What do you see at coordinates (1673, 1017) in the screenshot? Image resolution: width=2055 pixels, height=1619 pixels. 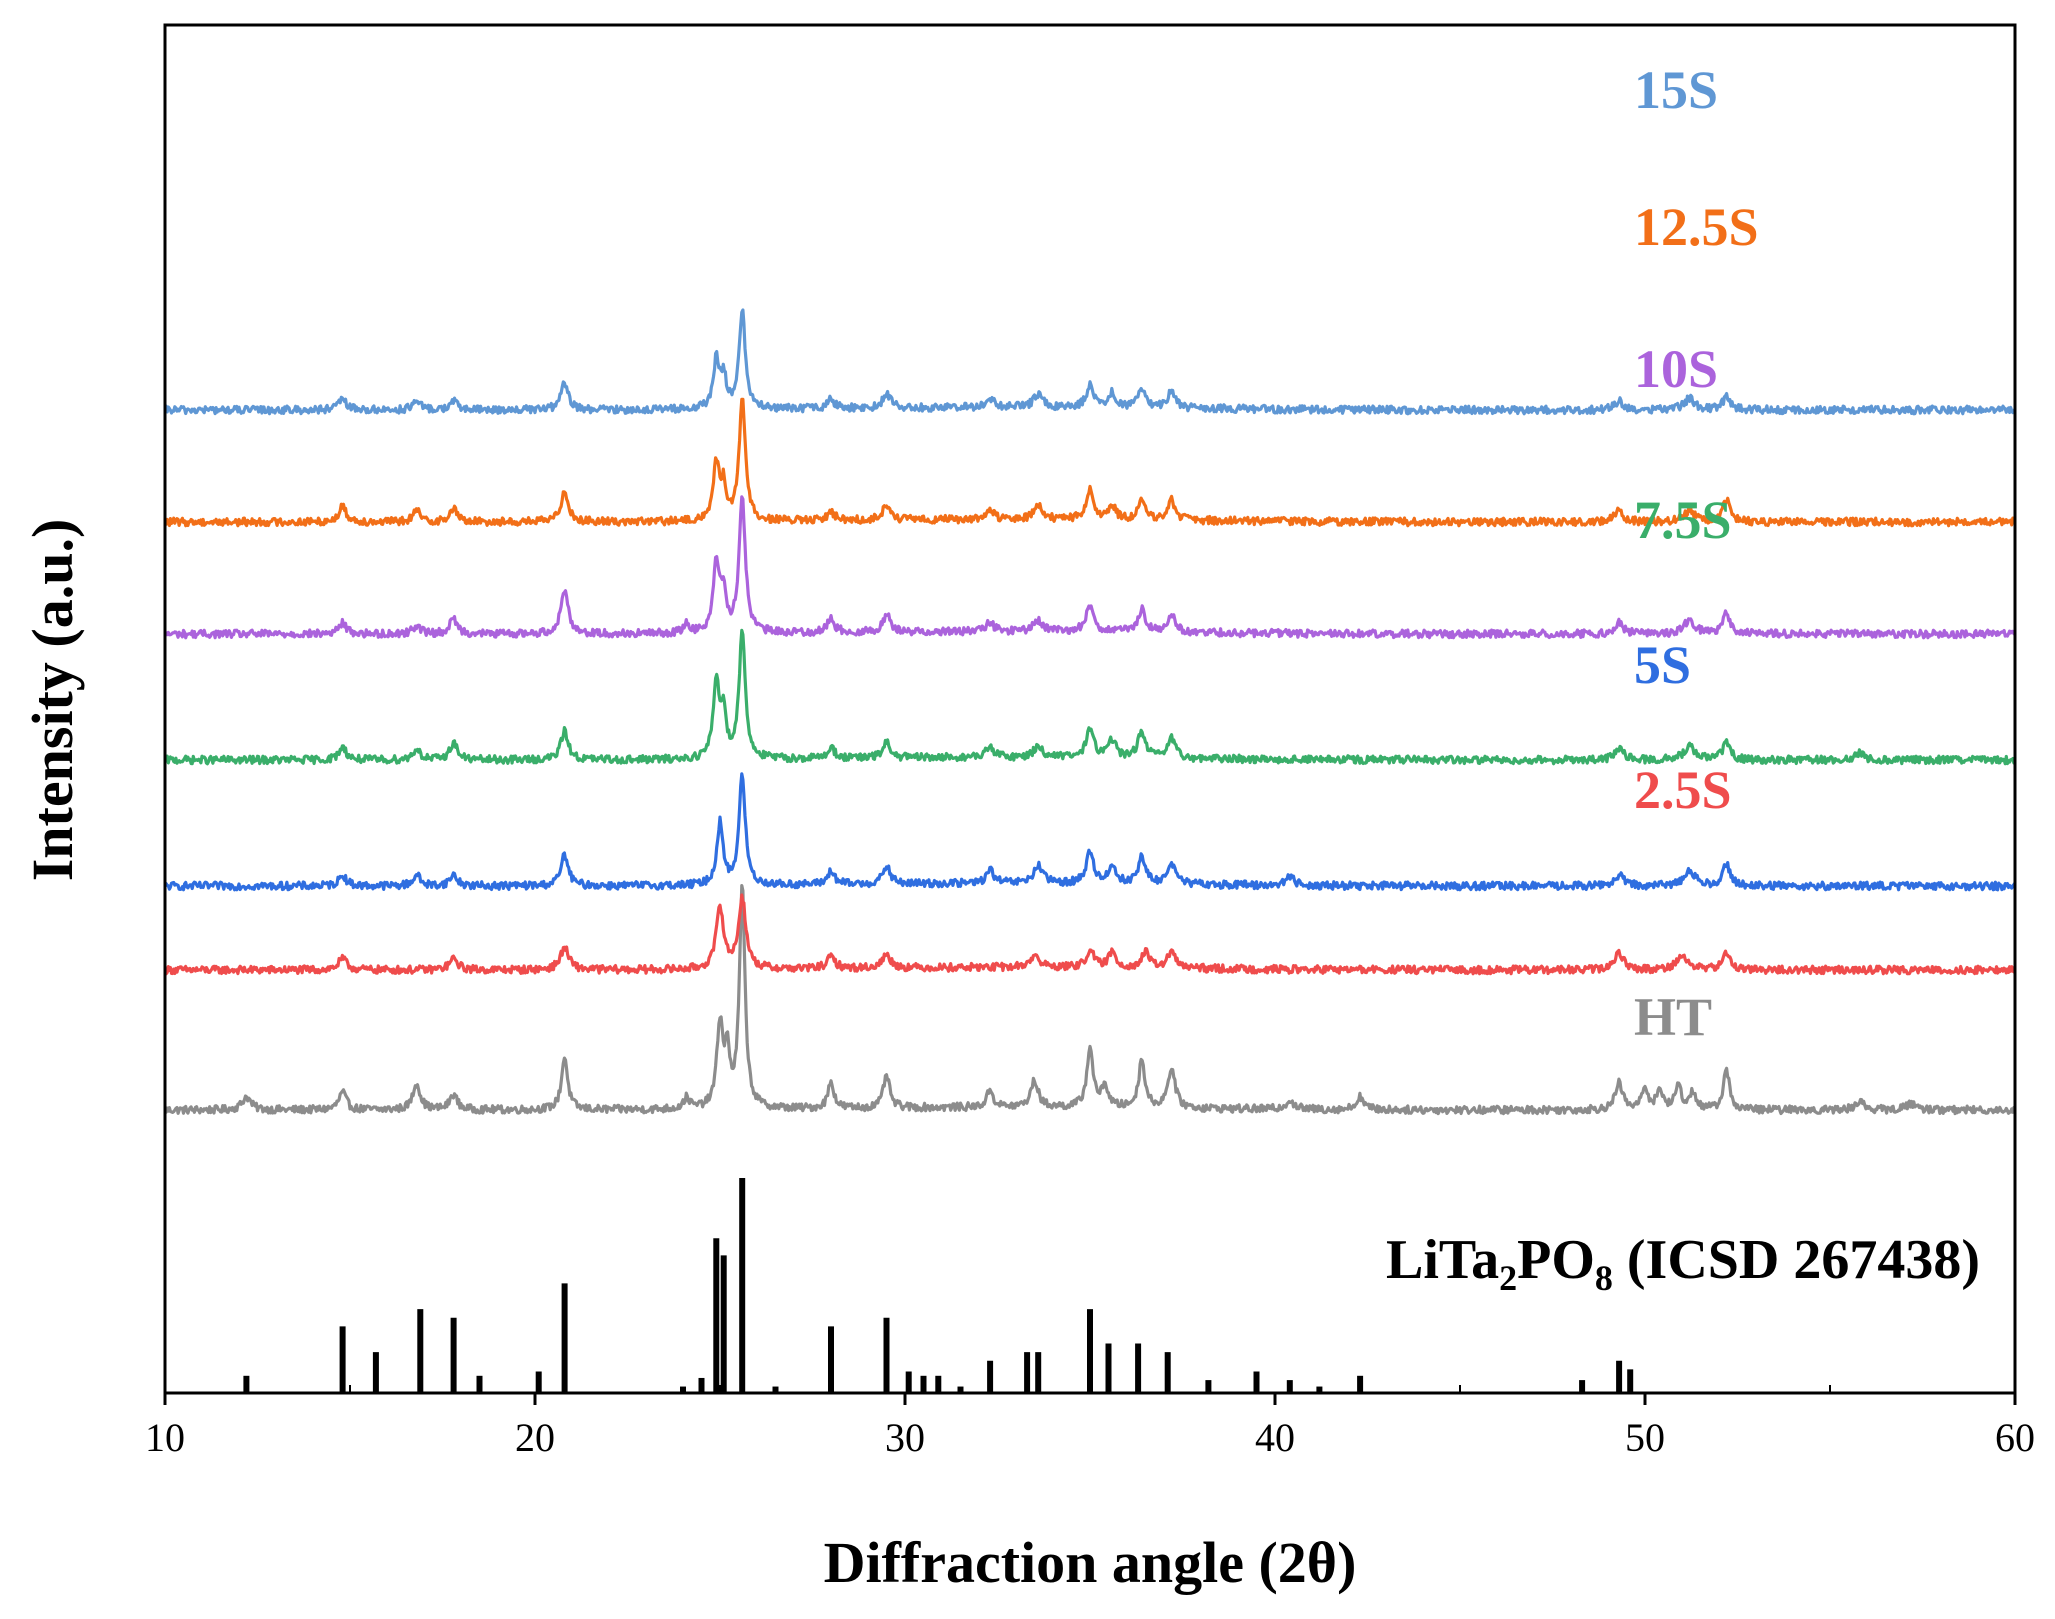 I see `series-label-HT: HT` at bounding box center [1673, 1017].